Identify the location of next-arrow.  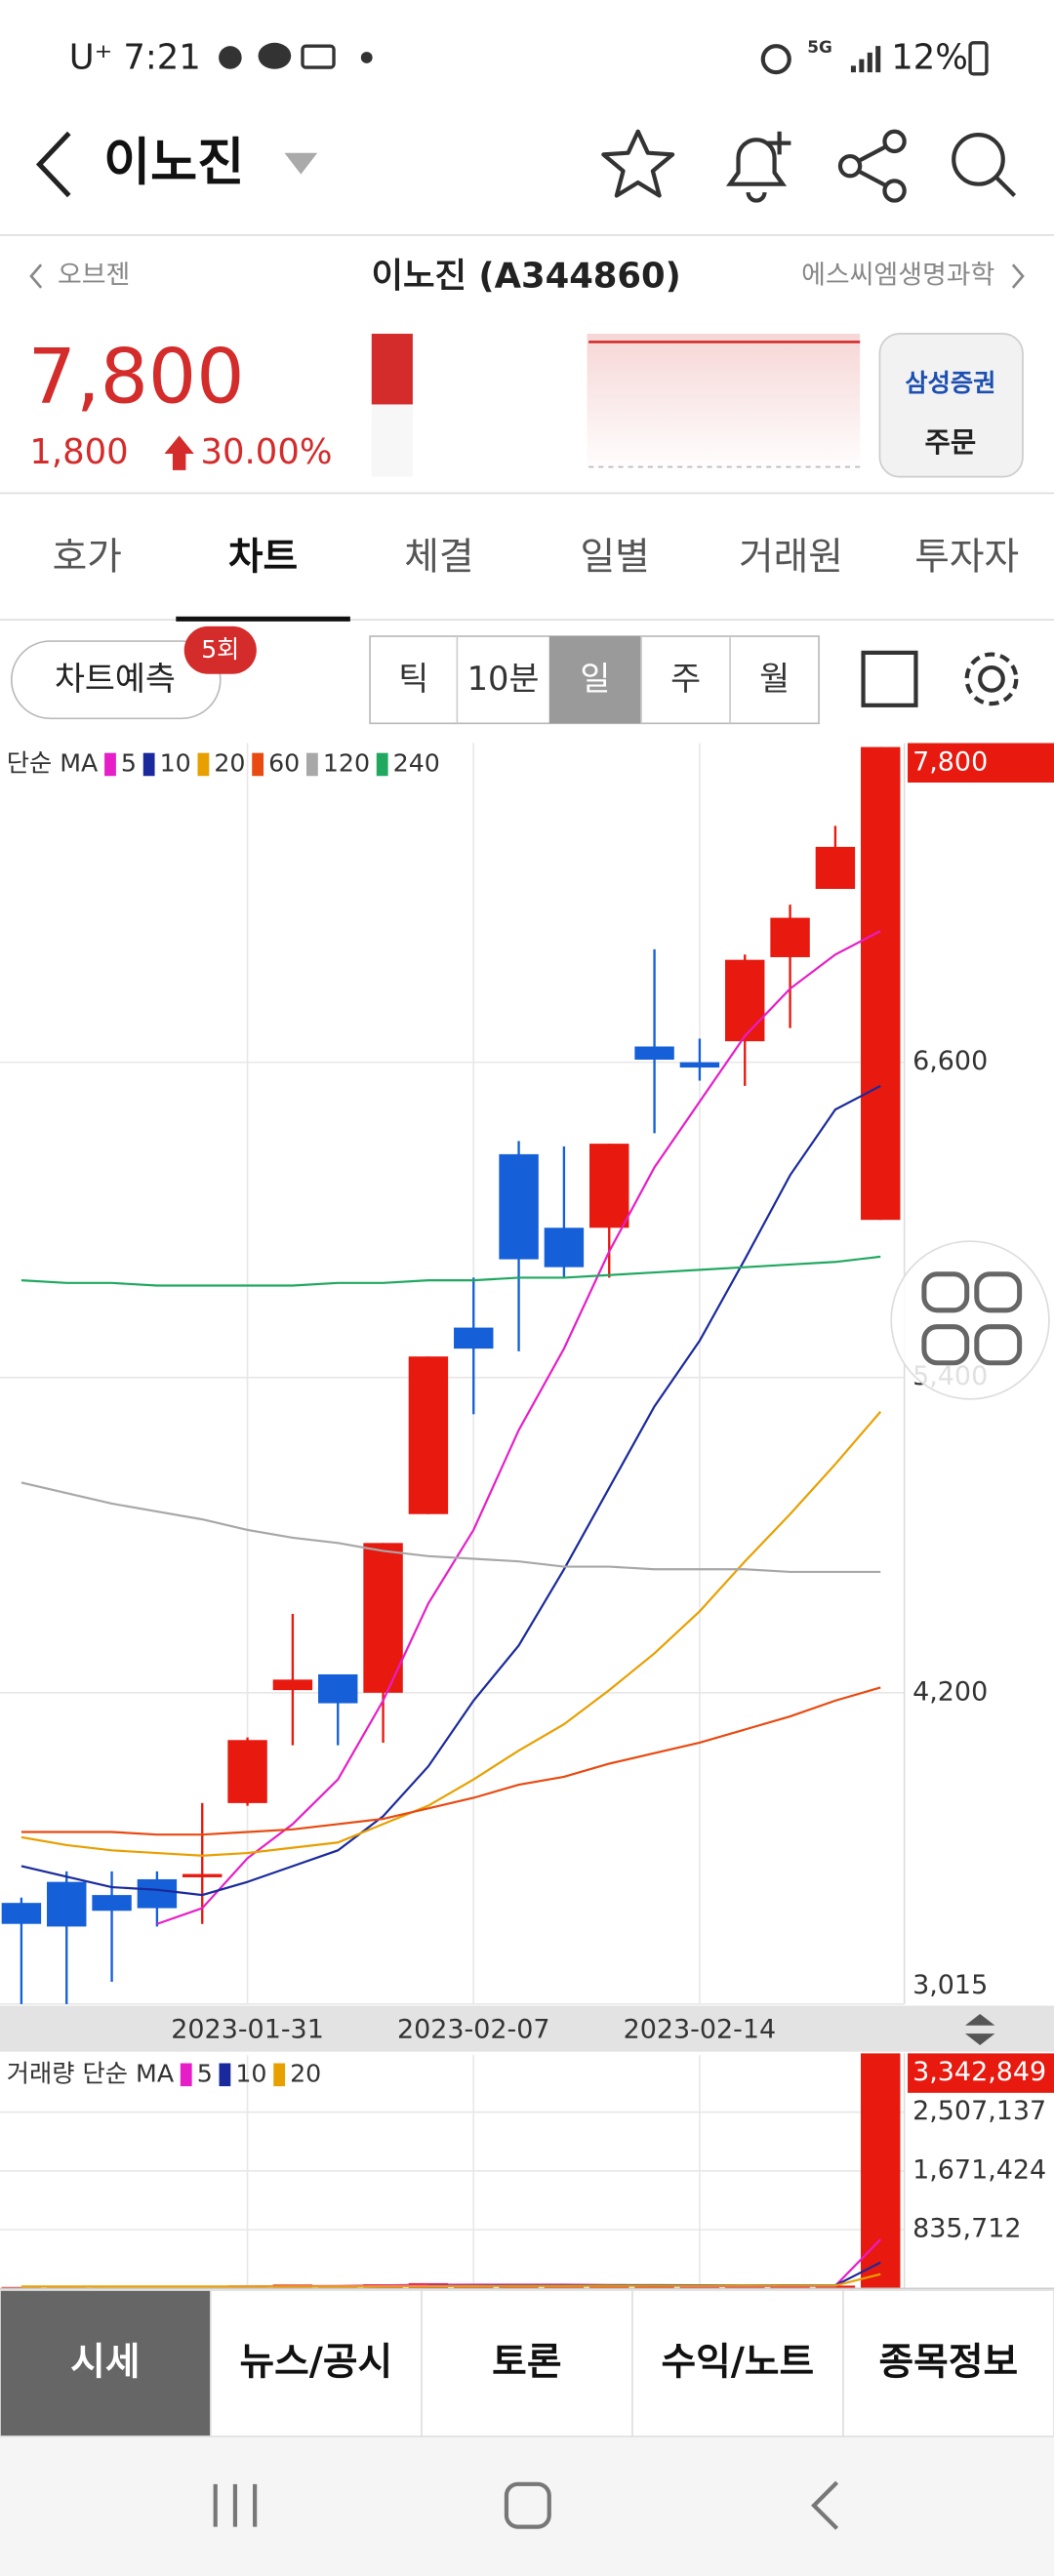
(1018, 276).